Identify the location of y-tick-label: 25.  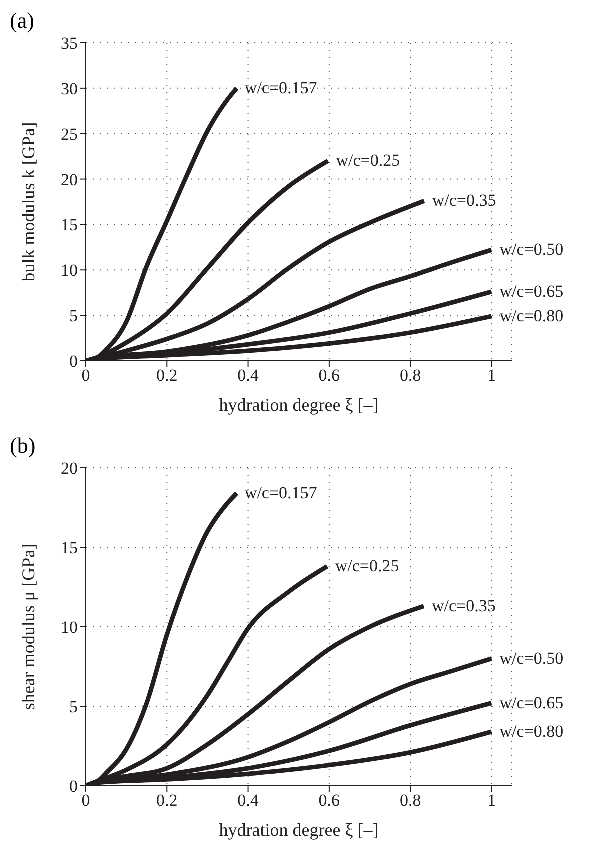
(69, 134).